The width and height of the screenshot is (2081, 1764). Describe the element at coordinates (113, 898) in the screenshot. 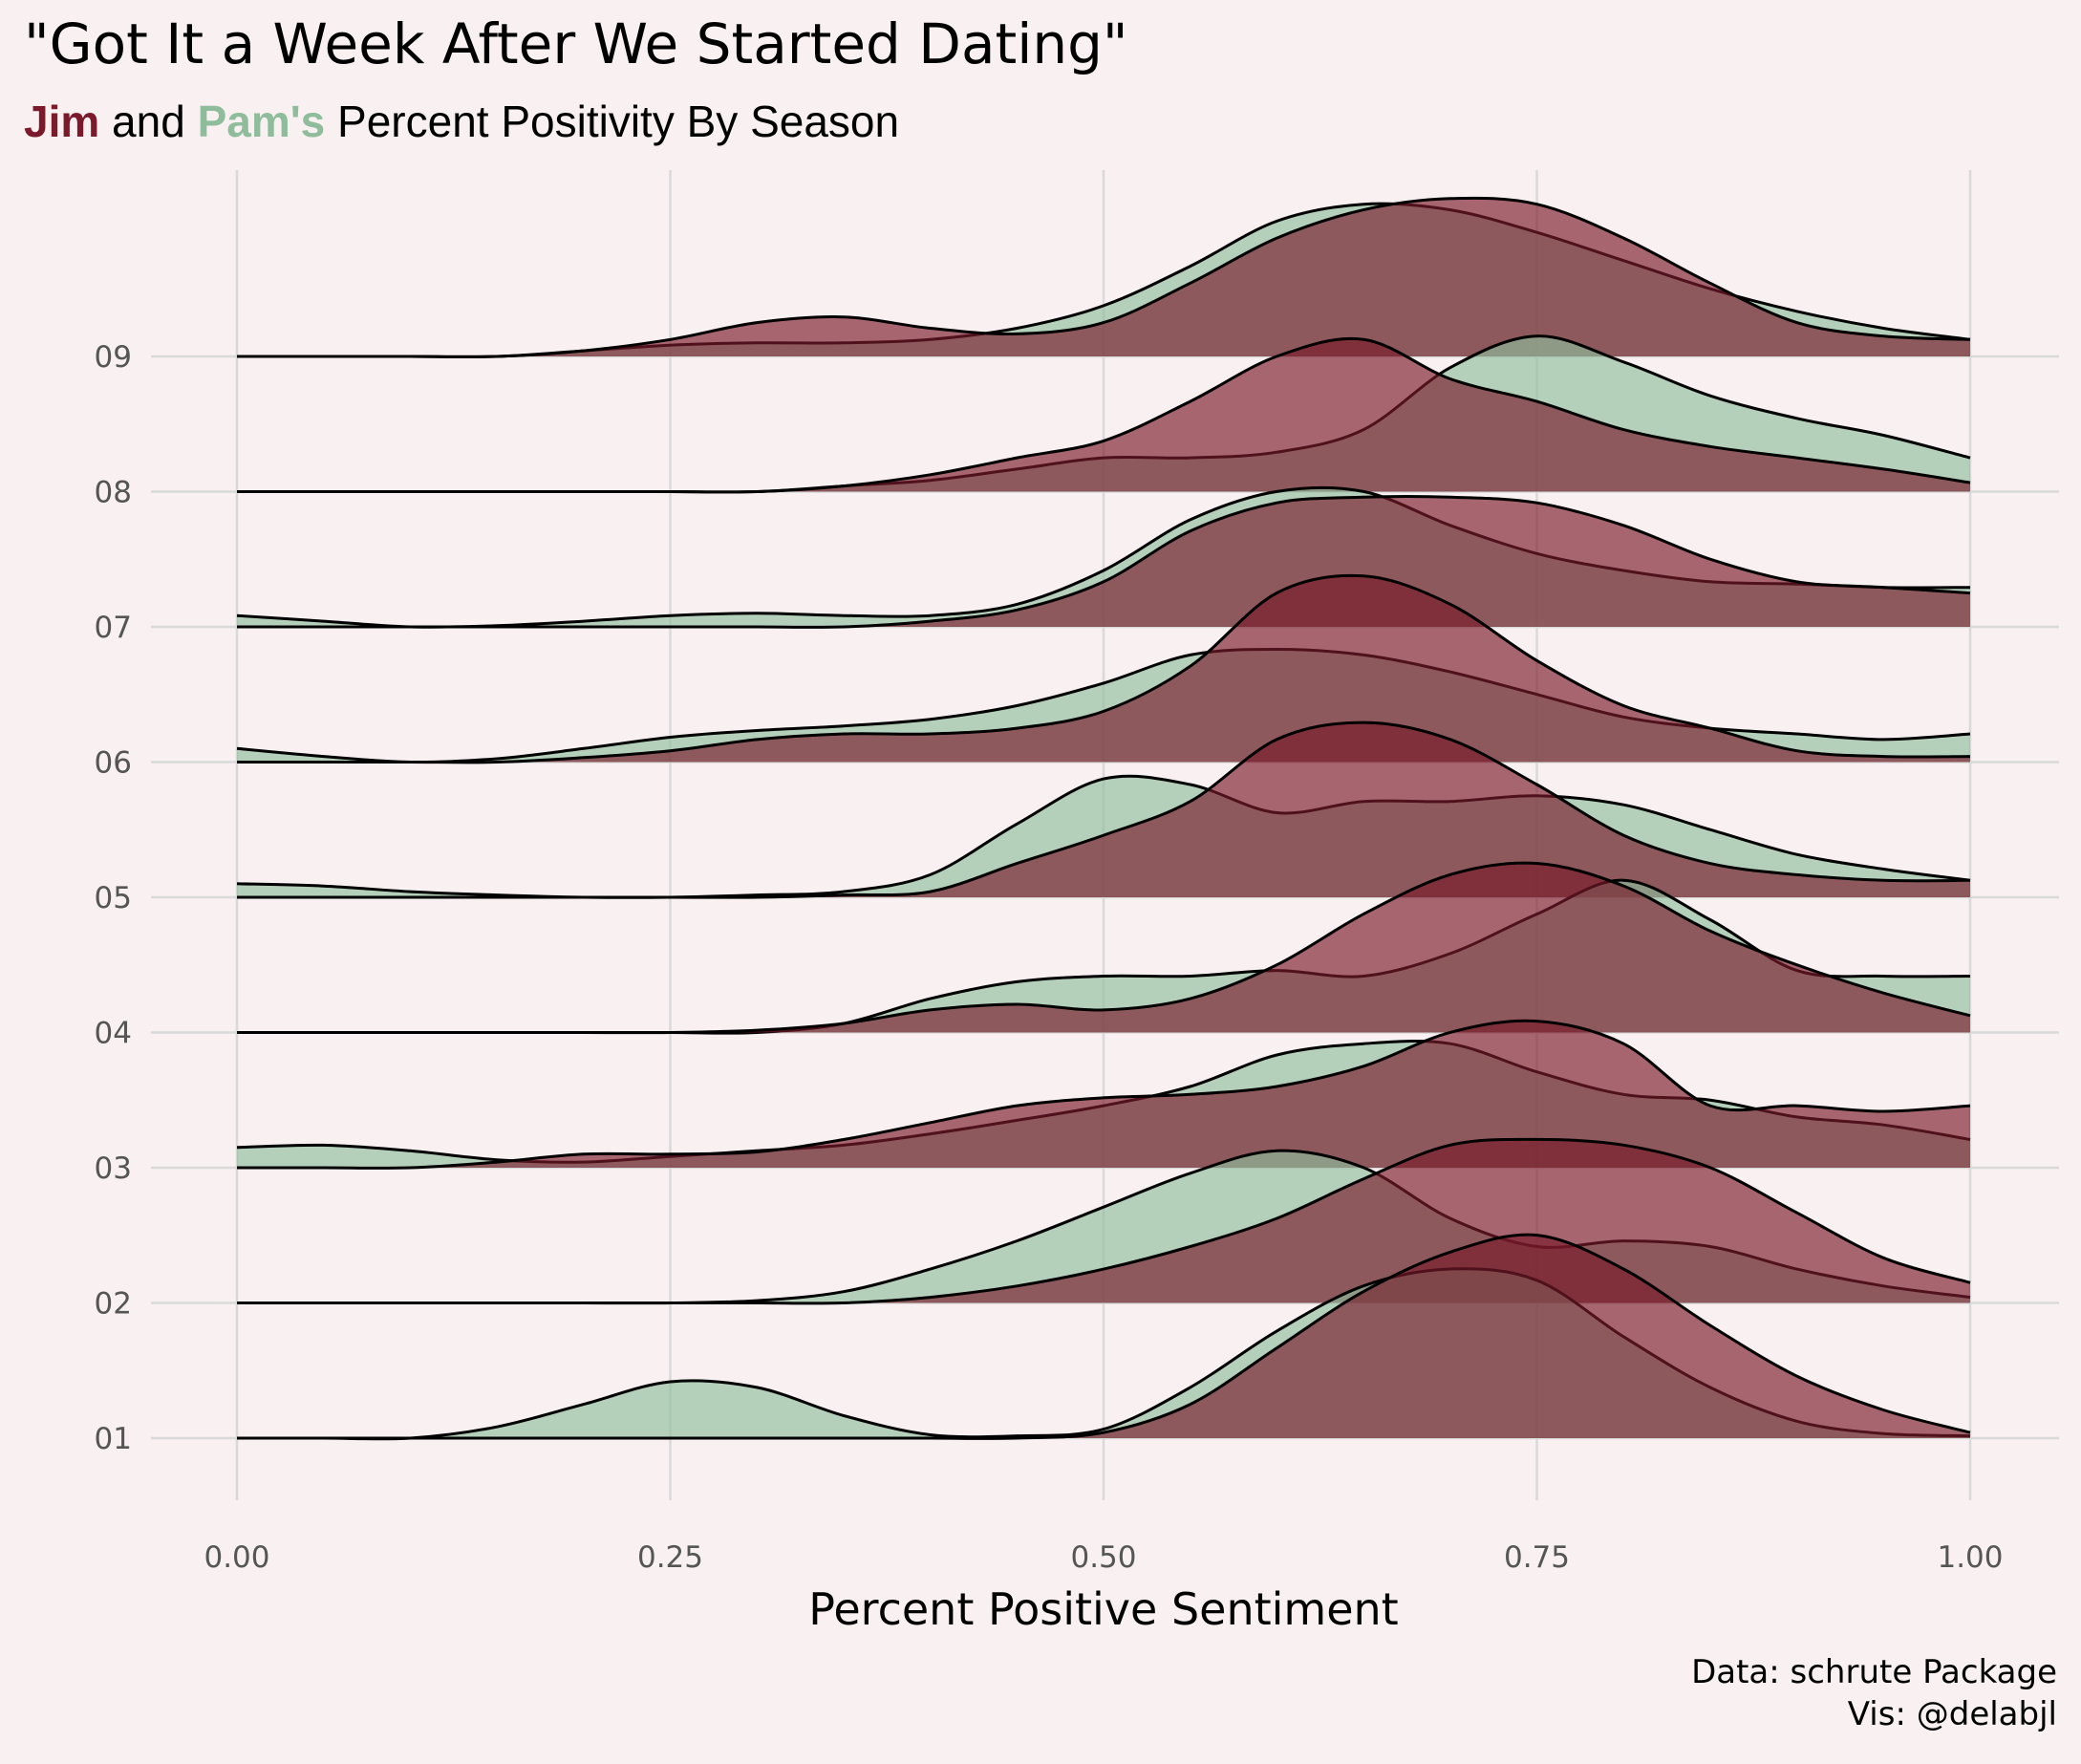

I see `y-tick-label: 05` at that location.